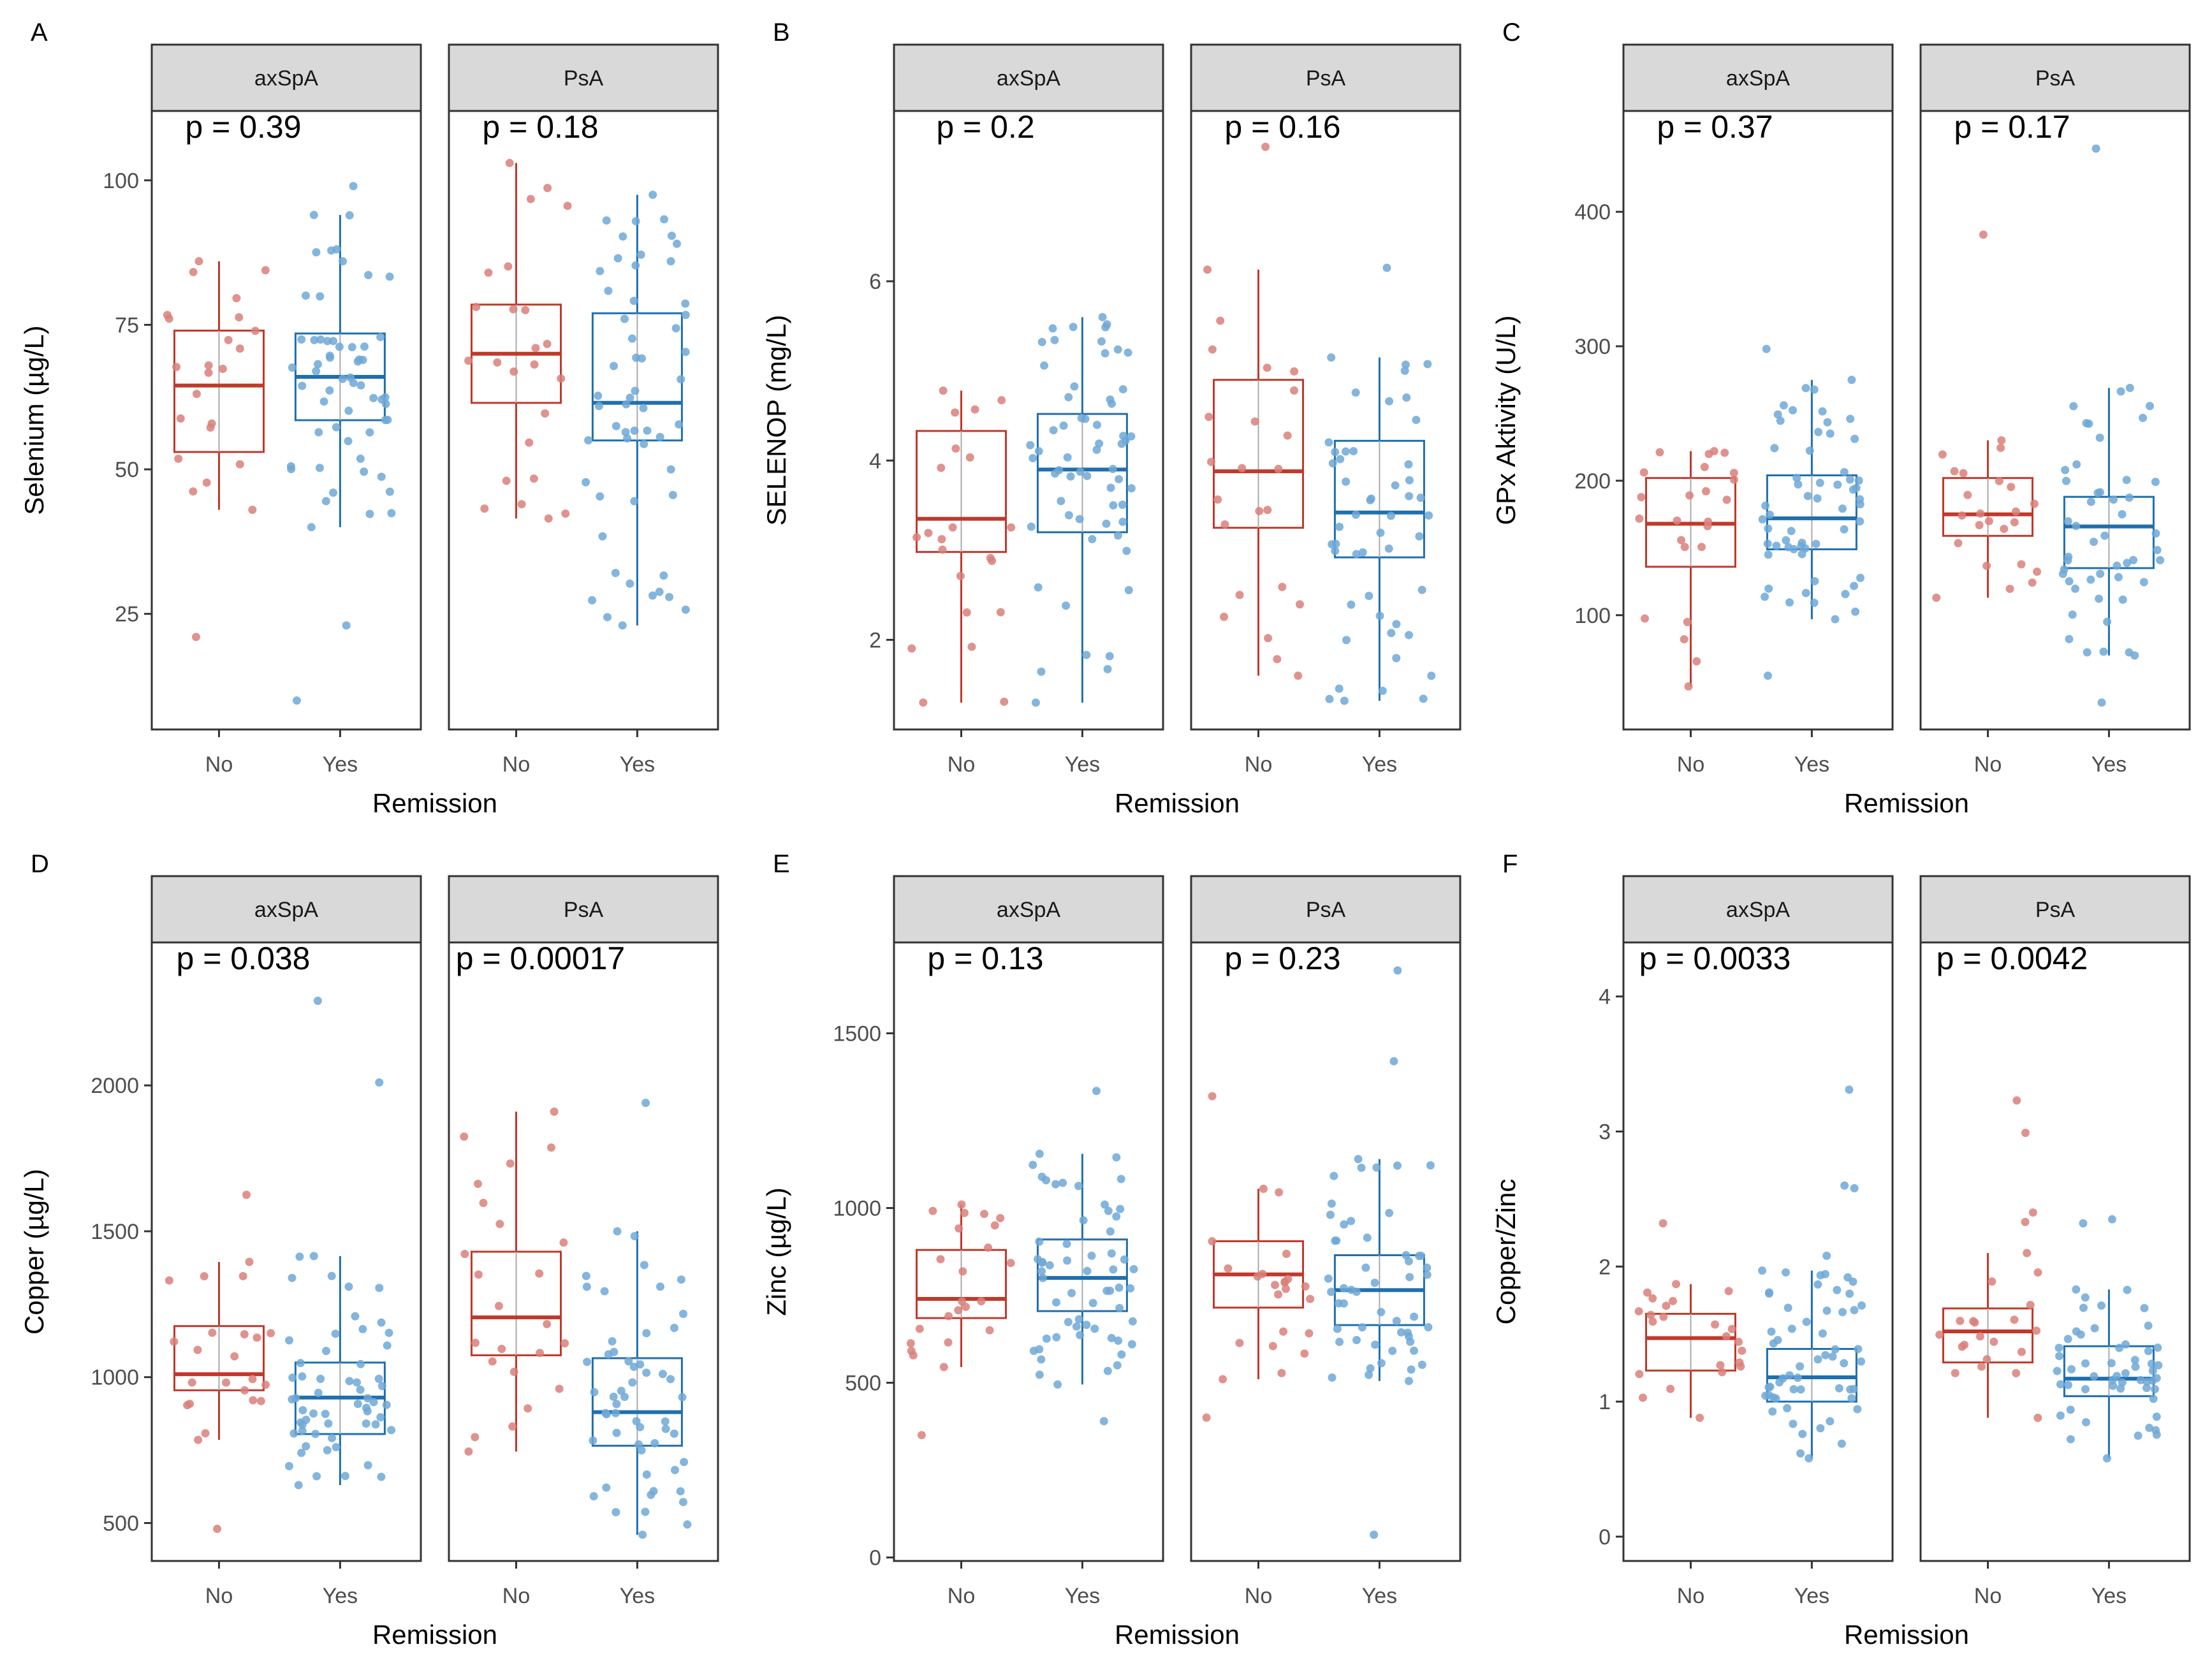 This screenshot has height=1670, width=2212. I want to click on panel-letter: A, so click(39, 32).